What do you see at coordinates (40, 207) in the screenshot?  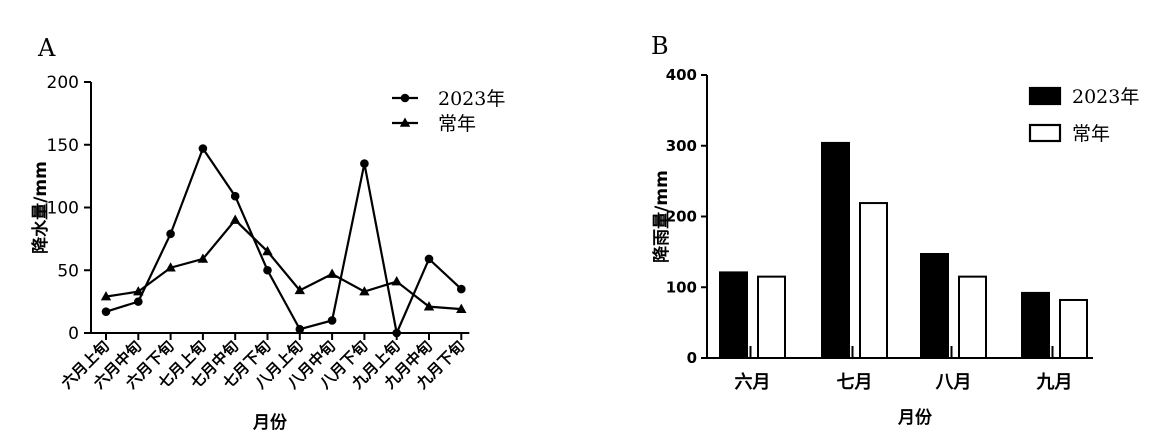 I see `panel-a-y-axis-title: 降水量/mm` at bounding box center [40, 207].